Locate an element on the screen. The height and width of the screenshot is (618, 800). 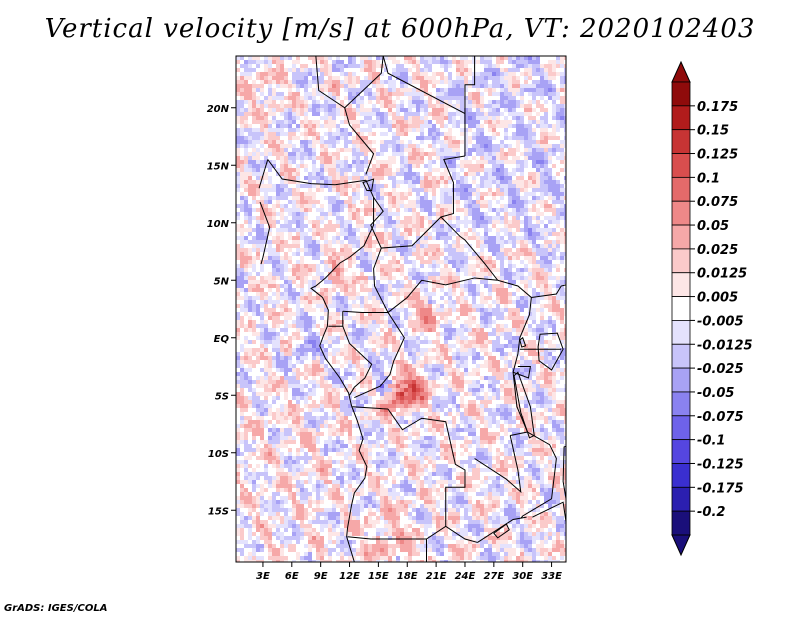
colorbar-label: -0.0125 is located at coordinates (725, 345).